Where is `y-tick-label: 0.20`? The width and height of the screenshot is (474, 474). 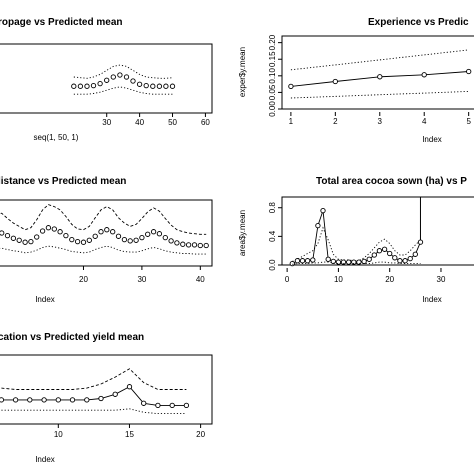
y-tick-label: 0.20 is located at coordinates (272, 42).